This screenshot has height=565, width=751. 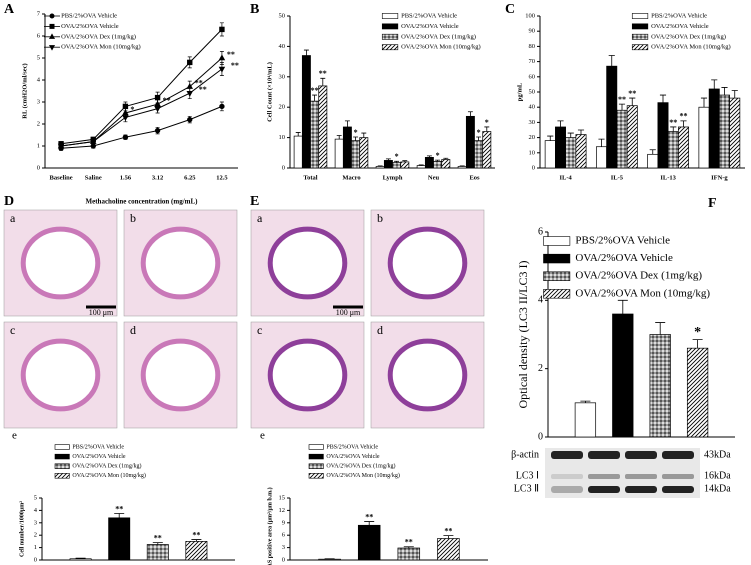 What do you see at coordinates (530, 15) in the screenshot?
I see `y-tick-label: 100` at bounding box center [530, 15].